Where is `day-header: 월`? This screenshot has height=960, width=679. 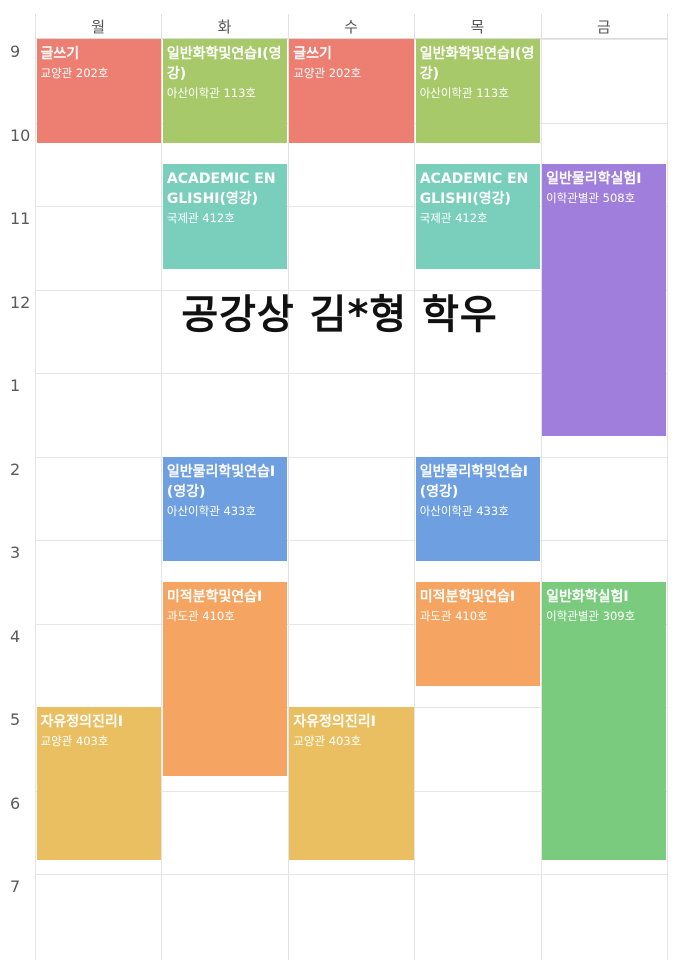 day-header: 월 is located at coordinates (98, 27).